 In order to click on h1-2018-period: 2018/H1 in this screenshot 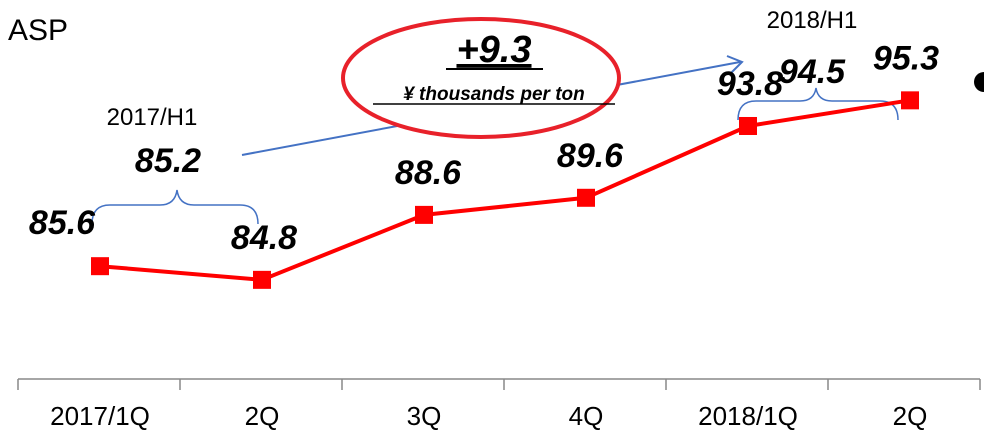, I will do `click(812, 20)`.